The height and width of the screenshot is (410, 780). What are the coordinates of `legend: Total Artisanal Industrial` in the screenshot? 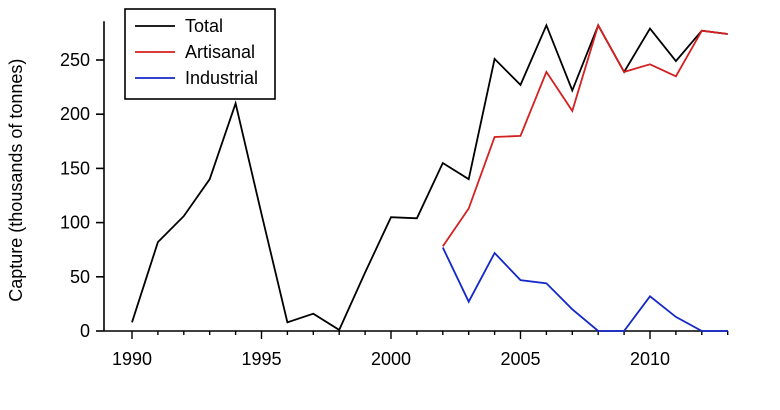 It's located at (200, 54).